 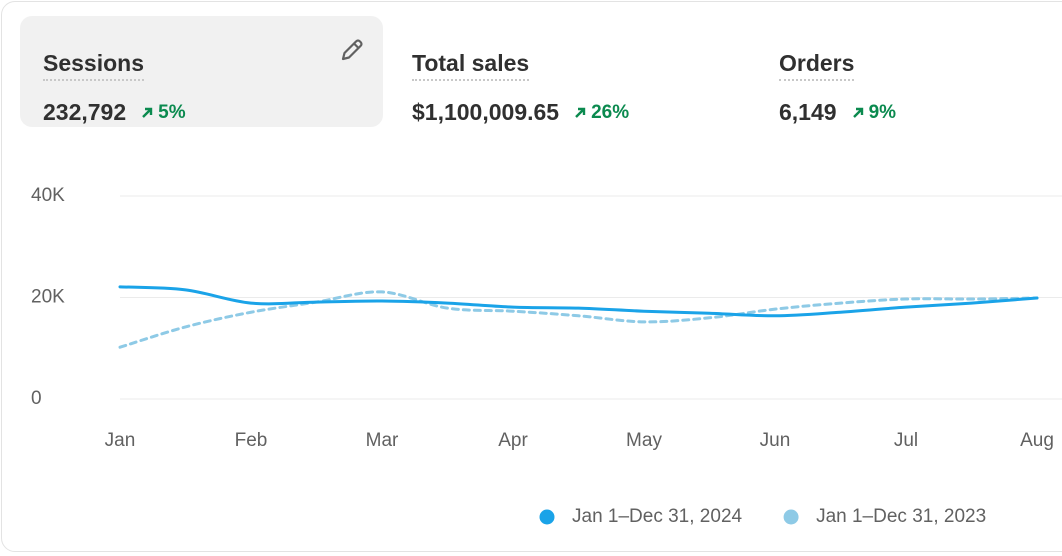 What do you see at coordinates (837, 112) in the screenshot?
I see `metric-row: 6,149 9%` at bounding box center [837, 112].